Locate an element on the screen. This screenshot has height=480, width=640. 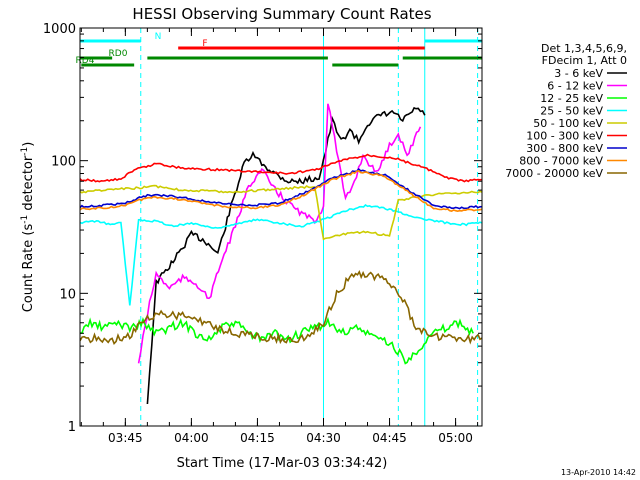
y-tick-label: 10 is located at coordinates (67, 294).